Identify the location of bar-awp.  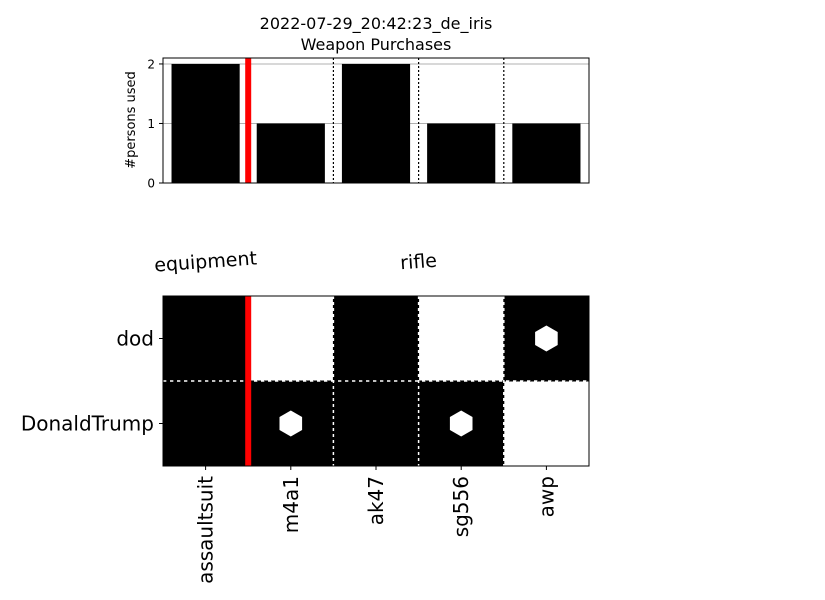
(546, 153).